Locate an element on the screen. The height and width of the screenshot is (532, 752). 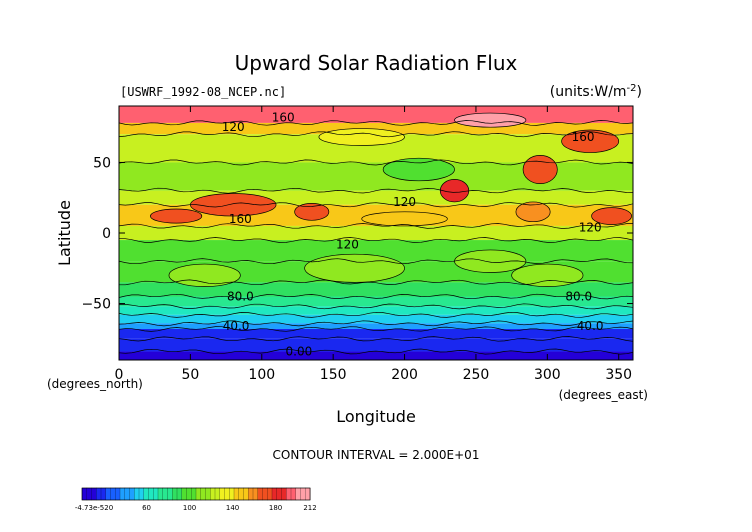
x-tick-label: 300 is located at coordinates (547, 375).